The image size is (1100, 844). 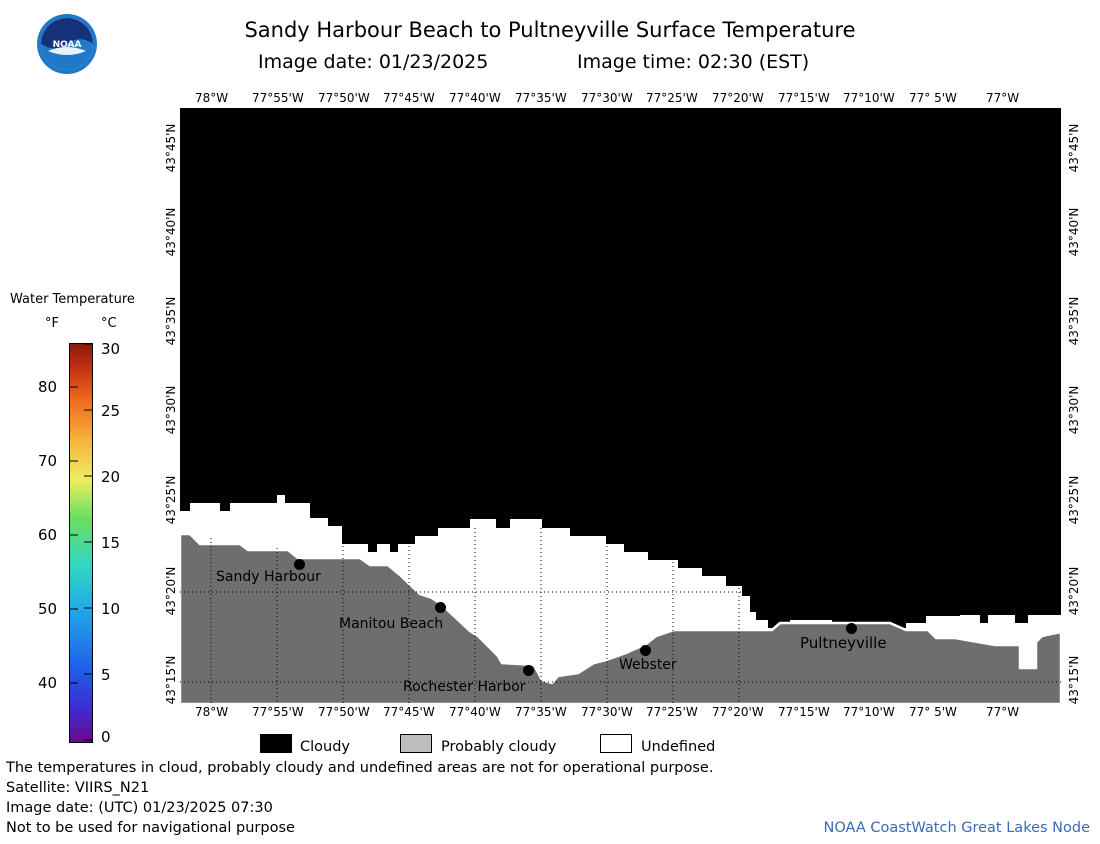 What do you see at coordinates (150, 828) in the screenshot?
I see `nav-warning-text: Not to be used for navigational purpose` at bounding box center [150, 828].